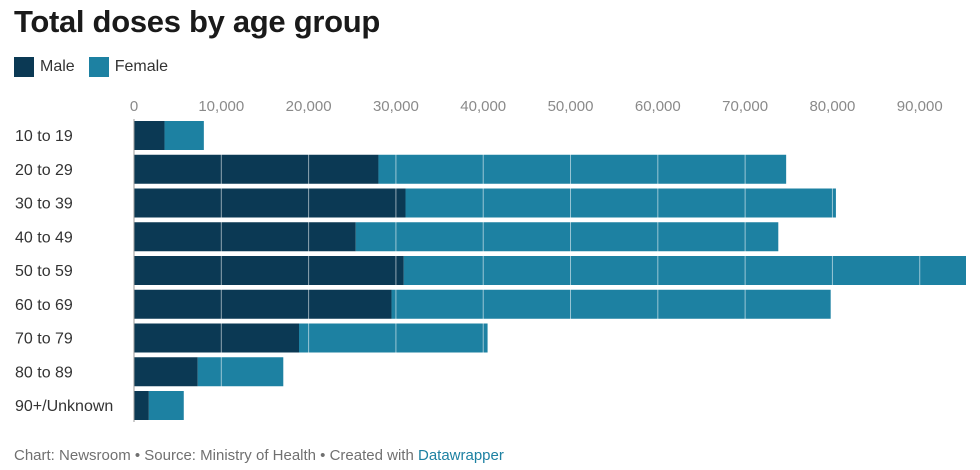 The width and height of the screenshot is (980, 470). I want to click on category-label: 90+/Unknown, so click(64, 406).